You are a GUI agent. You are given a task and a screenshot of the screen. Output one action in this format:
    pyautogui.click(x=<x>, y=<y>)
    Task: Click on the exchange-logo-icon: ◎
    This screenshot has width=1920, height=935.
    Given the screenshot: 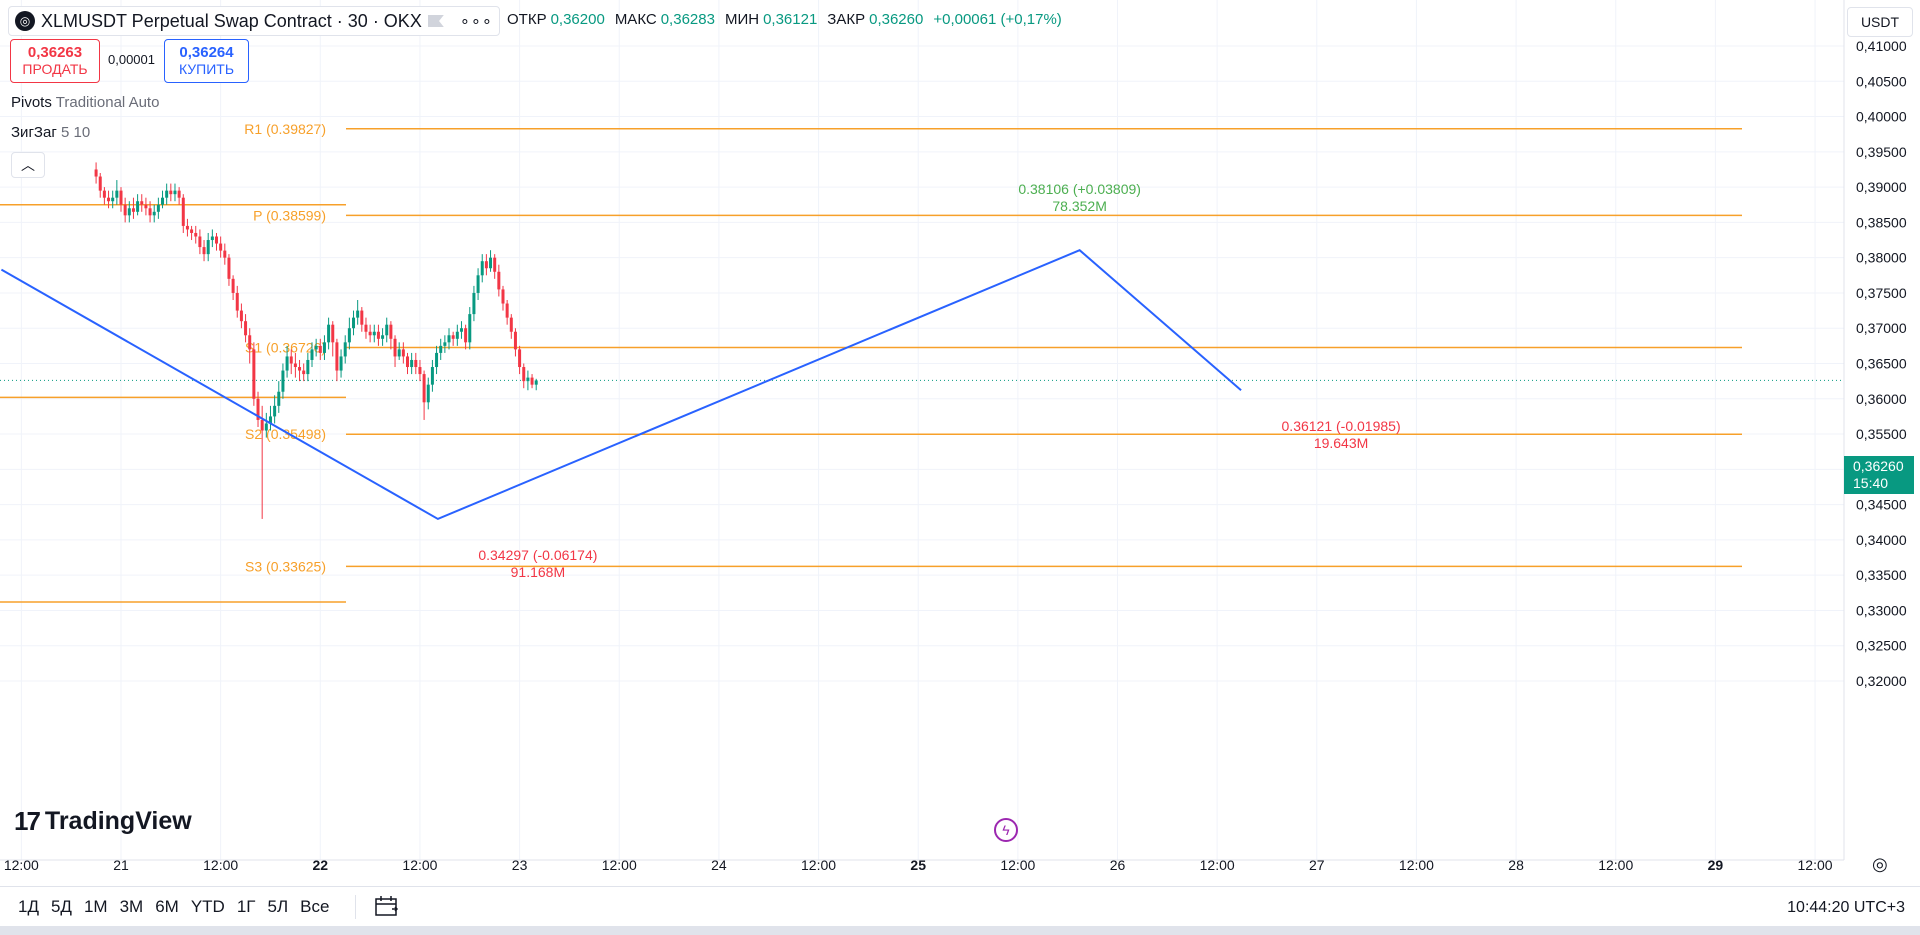 What is the action you would take?
    pyautogui.click(x=25, y=21)
    